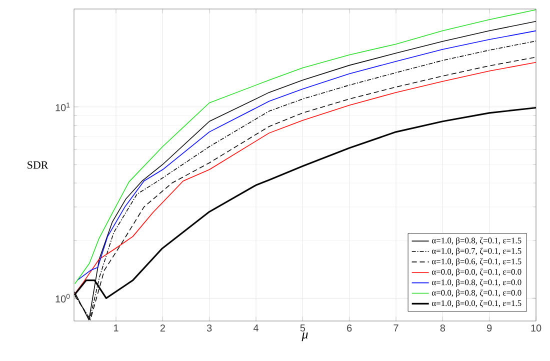 Image resolution: width=550 pixels, height=361 pixels. I want to click on x-tick-label: 2, so click(162, 328).